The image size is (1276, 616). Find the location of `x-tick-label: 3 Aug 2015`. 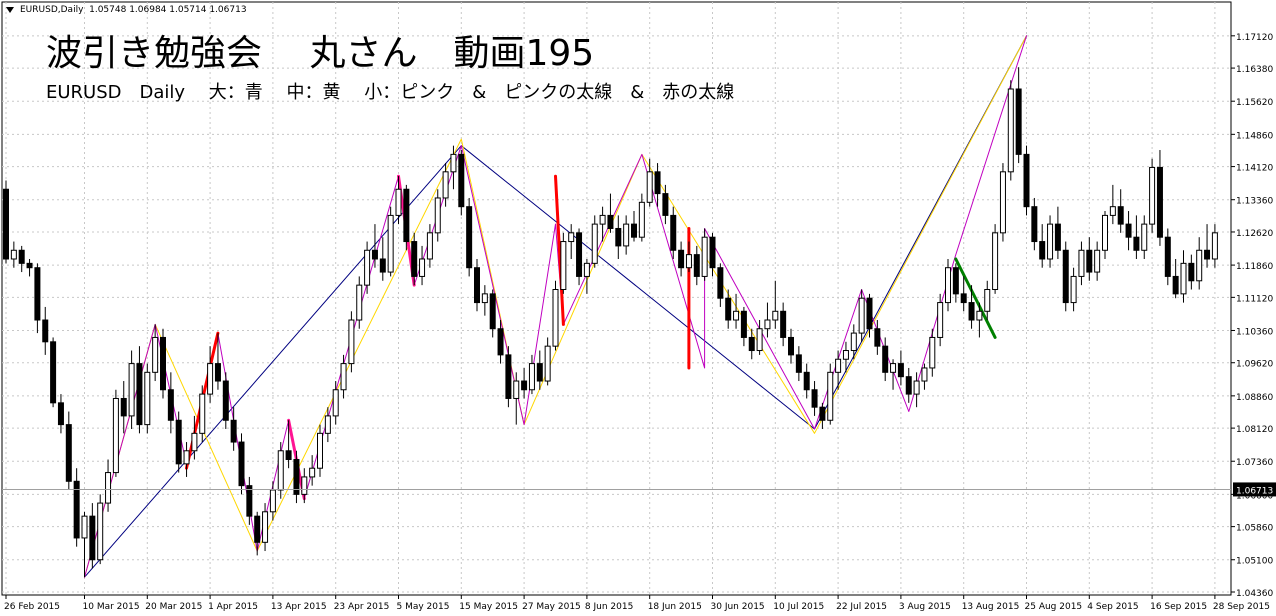

x-tick-label: 3 Aug 2015 is located at coordinates (925, 607).